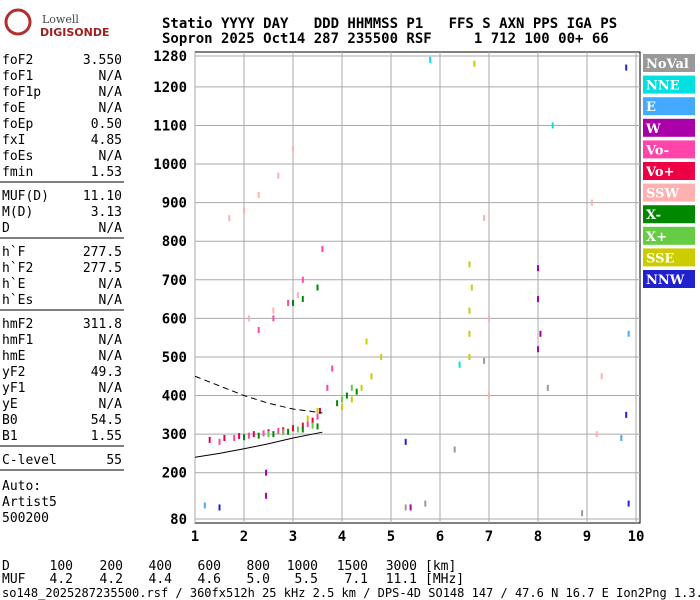 This screenshot has height=600, width=700. What do you see at coordinates (29, 502) in the screenshot?
I see `station-info: Artist5` at bounding box center [29, 502].